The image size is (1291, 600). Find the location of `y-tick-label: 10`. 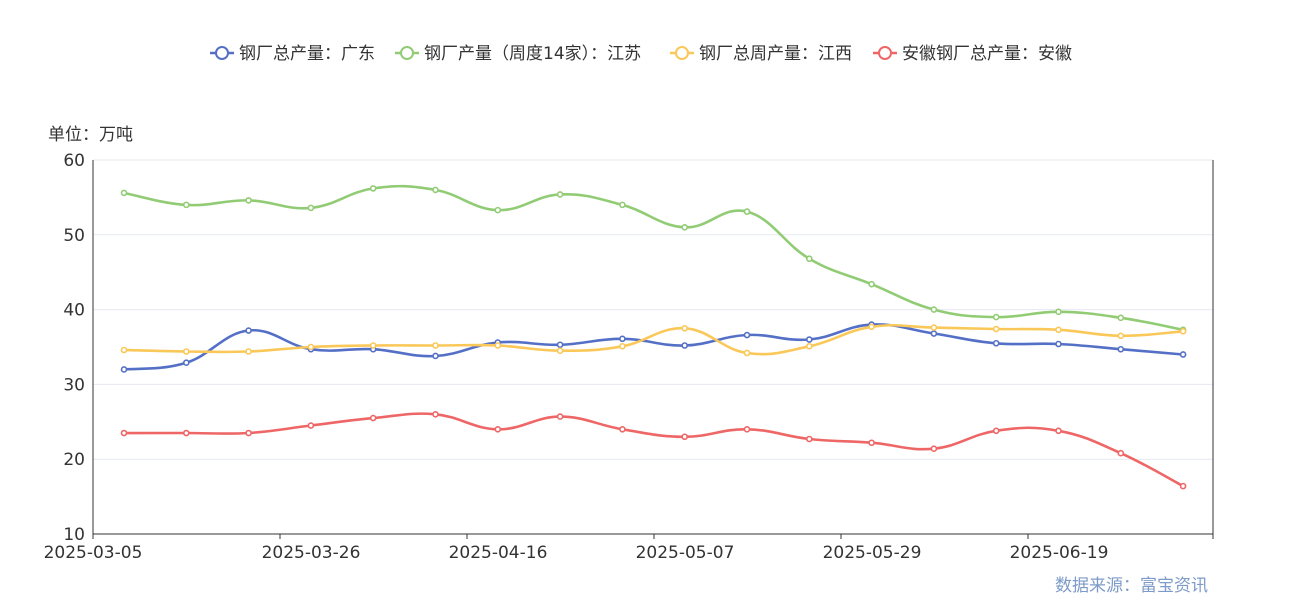

y-tick-label: 10 is located at coordinates (74, 535).